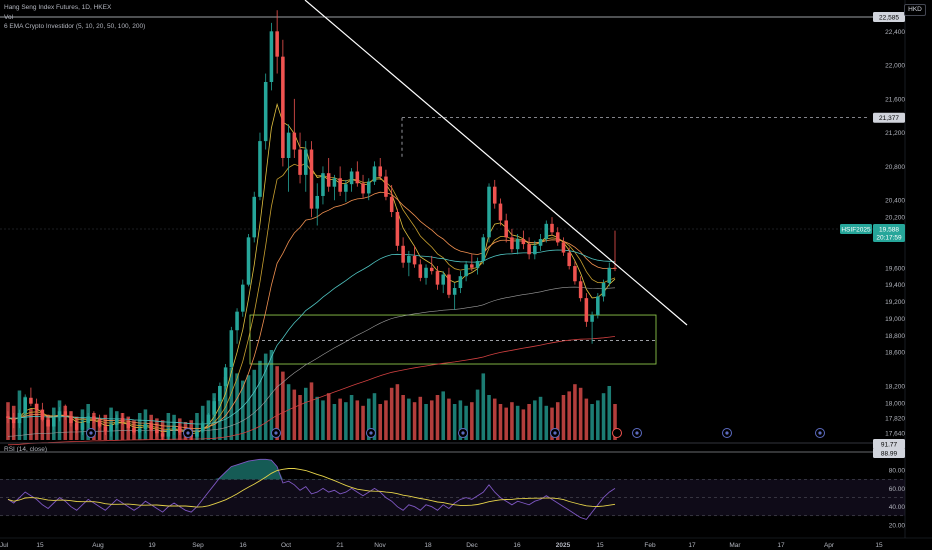  What do you see at coordinates (781, 545) in the screenshot?
I see `time-tick-label: 17` at bounding box center [781, 545].